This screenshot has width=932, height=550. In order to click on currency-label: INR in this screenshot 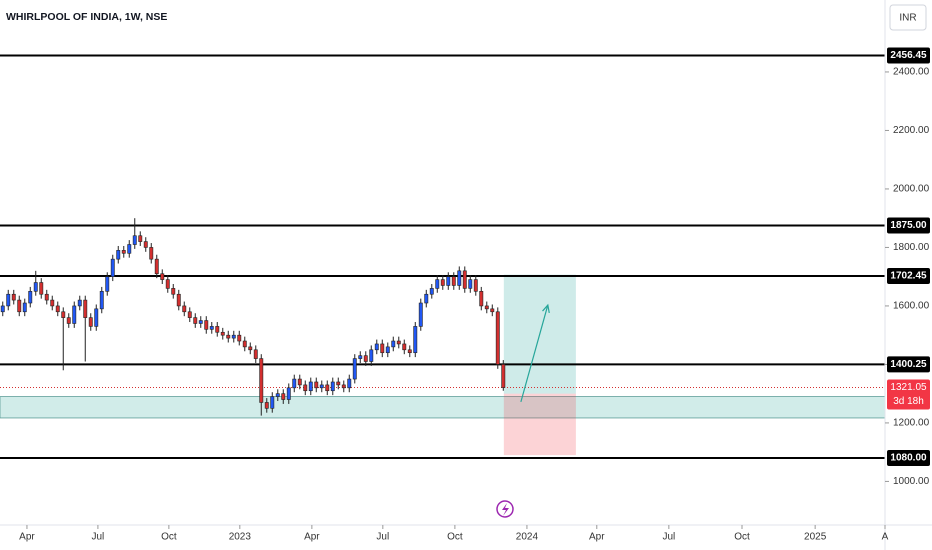, I will do `click(907, 18)`.